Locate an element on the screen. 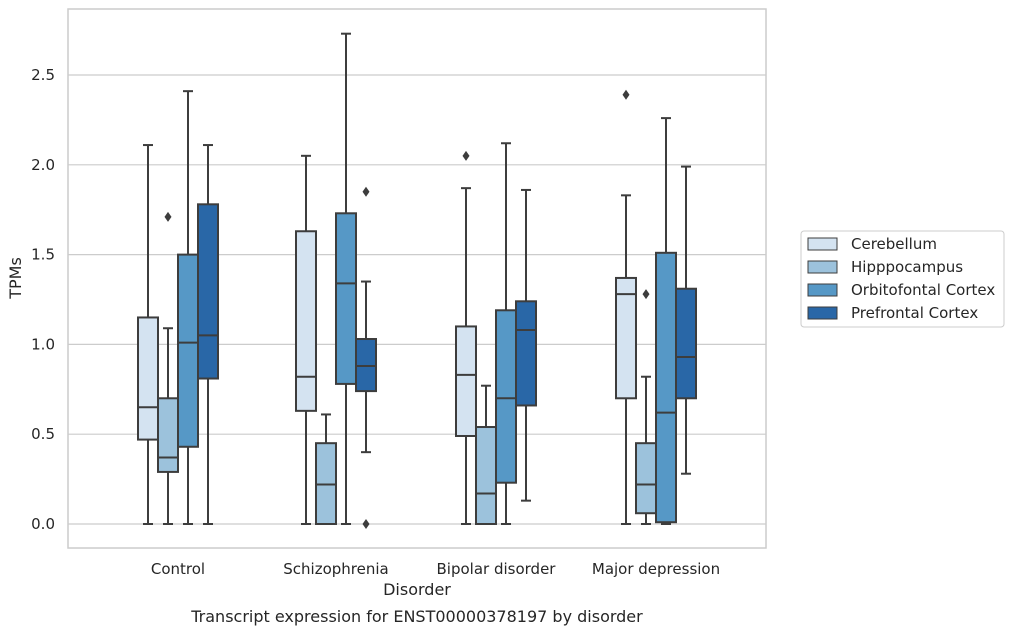 This screenshot has height=634, width=1014. y-tick-label: 1.5 is located at coordinates (43, 255).